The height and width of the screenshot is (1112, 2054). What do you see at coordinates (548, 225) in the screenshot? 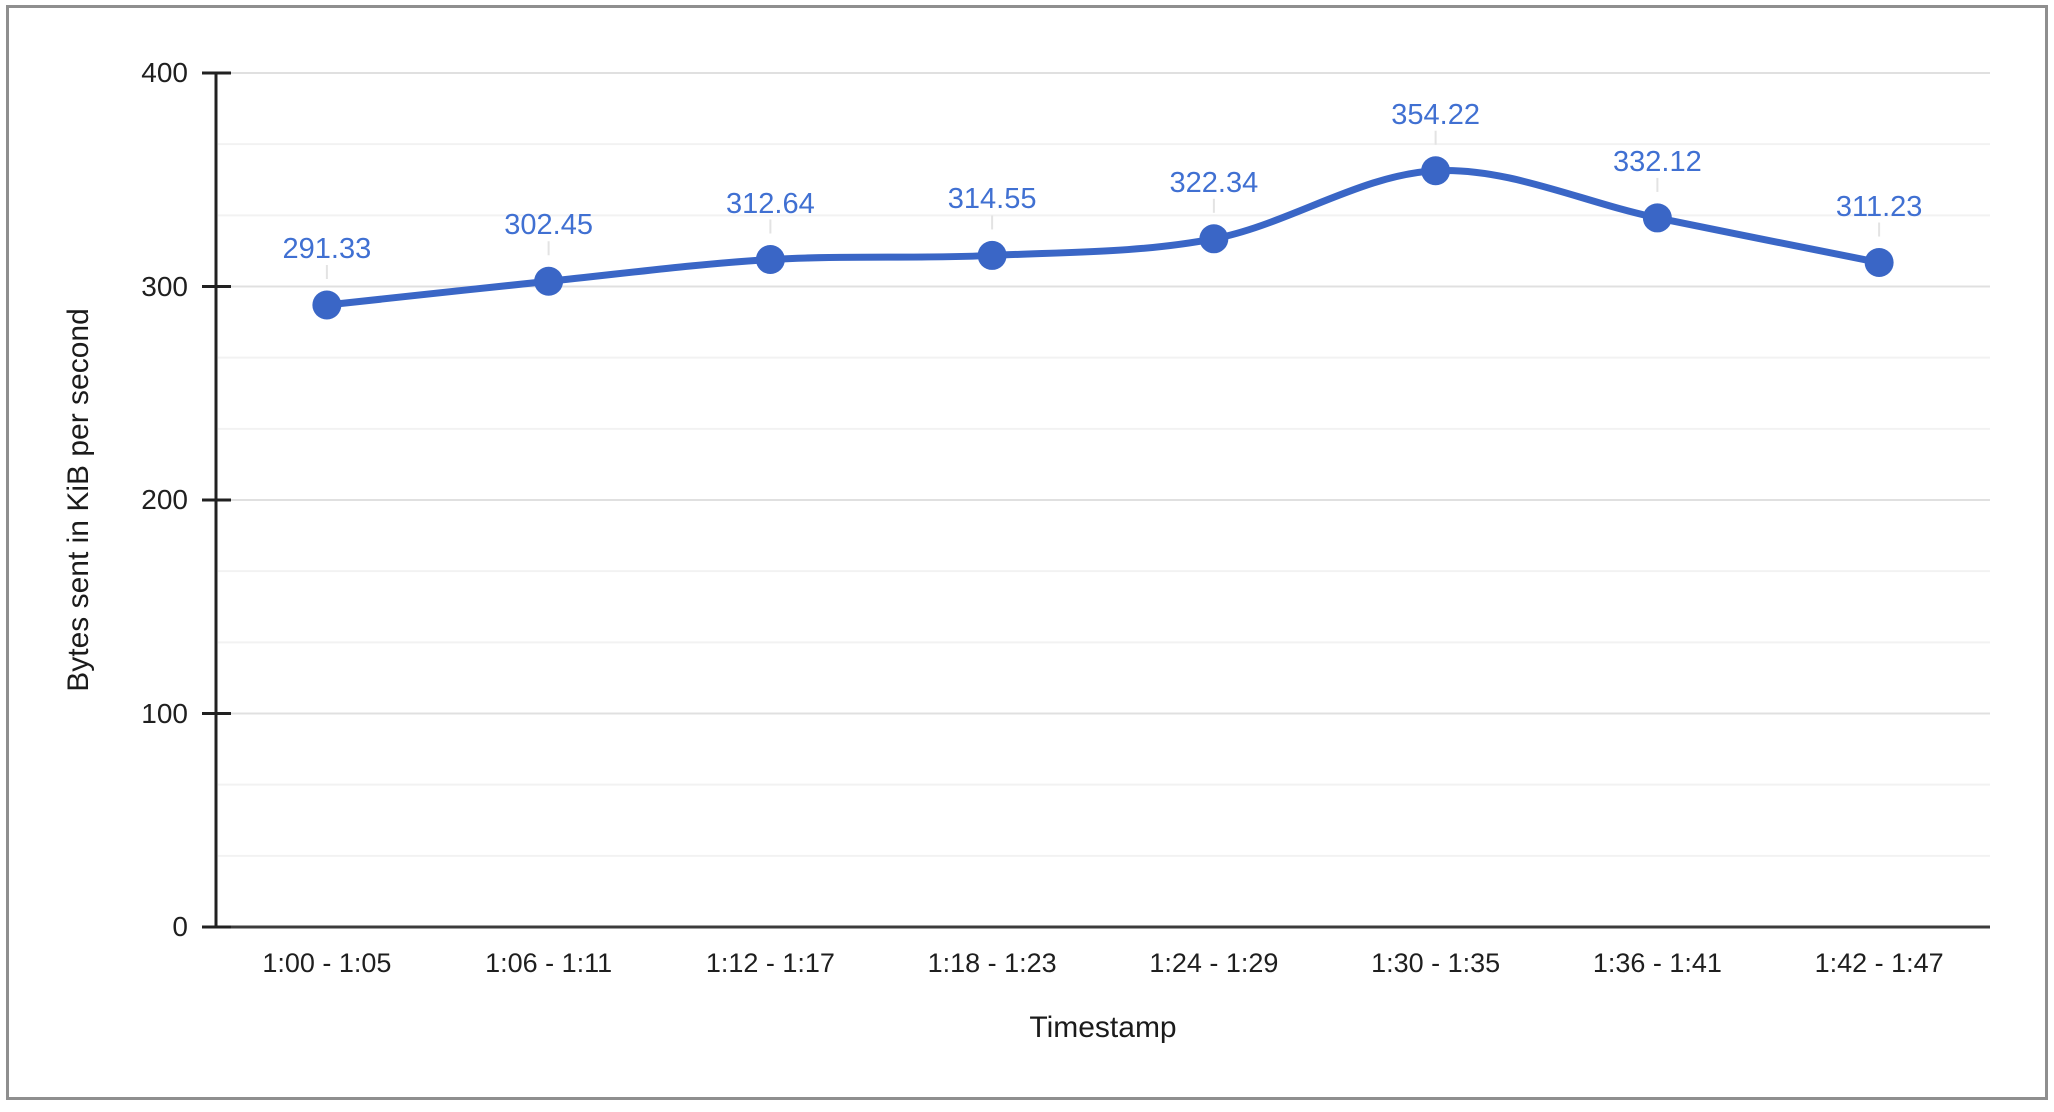
I see `data-point-label: 302.45` at bounding box center [548, 225].